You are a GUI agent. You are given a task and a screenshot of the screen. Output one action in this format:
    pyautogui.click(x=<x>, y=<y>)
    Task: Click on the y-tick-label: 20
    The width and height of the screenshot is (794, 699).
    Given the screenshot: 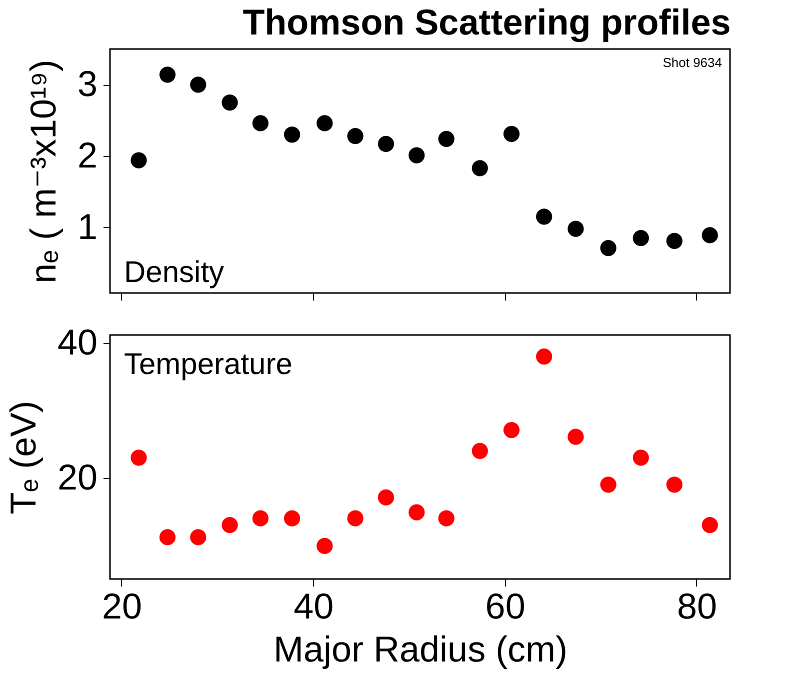 What is the action you would take?
    pyautogui.click(x=77, y=477)
    